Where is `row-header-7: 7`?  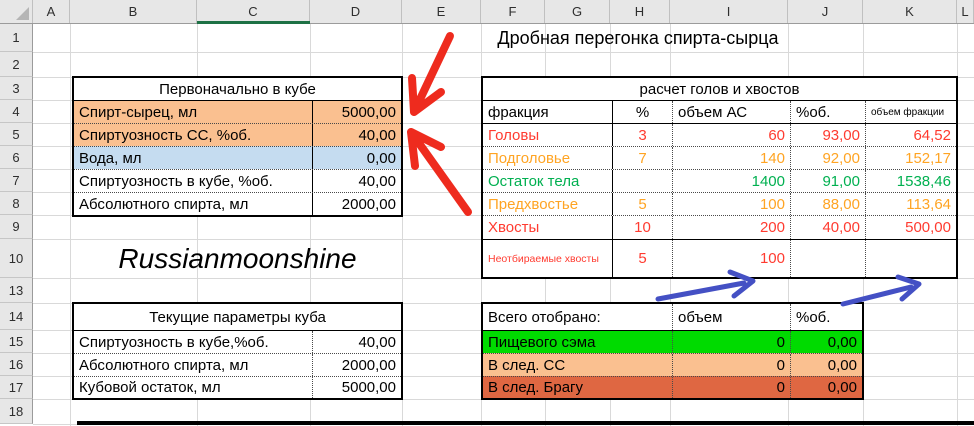
row-header-7: 7 is located at coordinates (16, 180).